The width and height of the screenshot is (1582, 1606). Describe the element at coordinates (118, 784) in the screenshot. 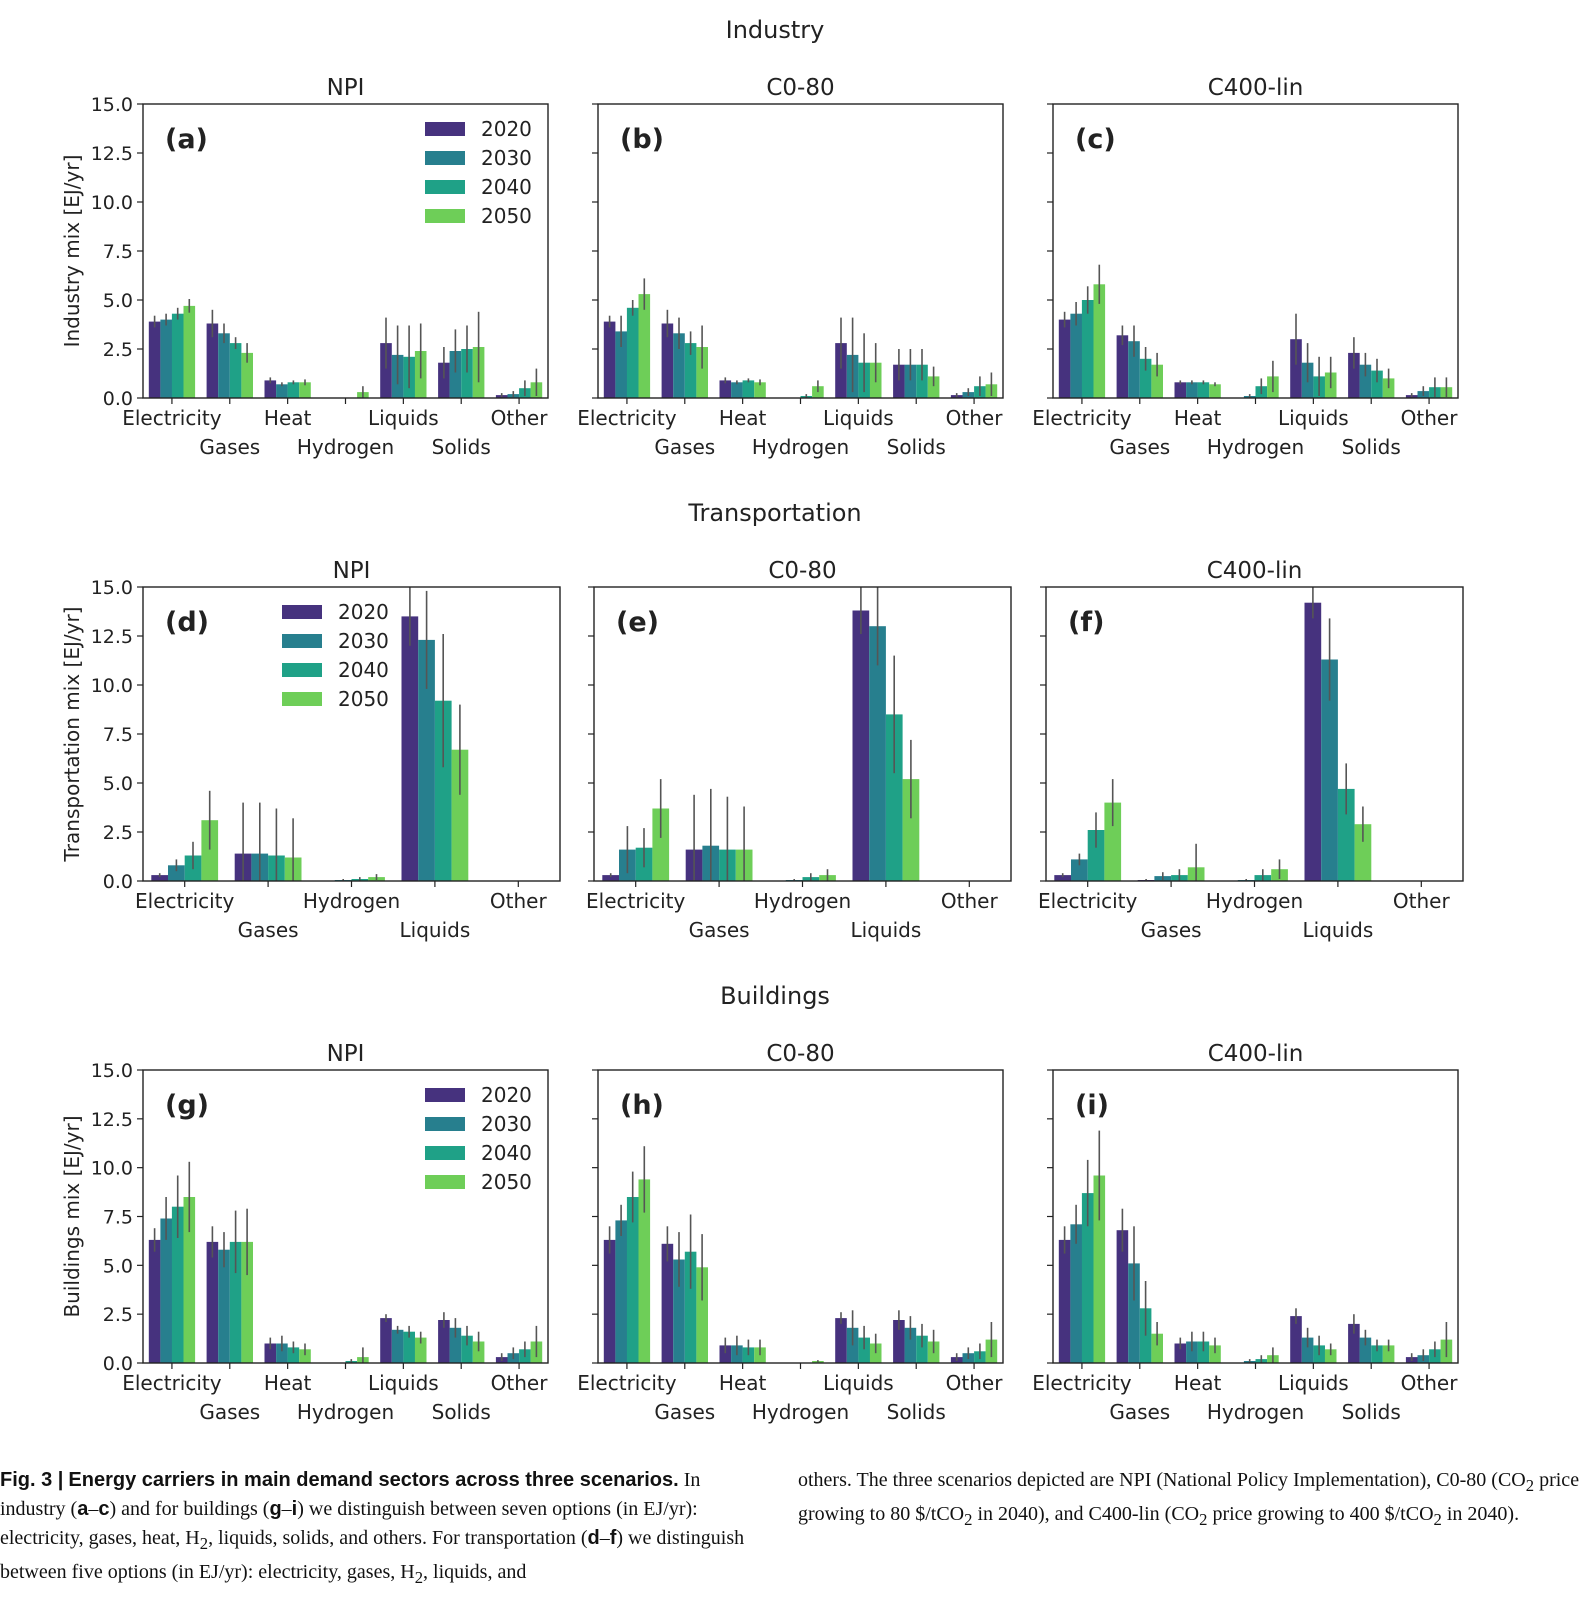

I see `y-tick-label: 5.0` at that location.